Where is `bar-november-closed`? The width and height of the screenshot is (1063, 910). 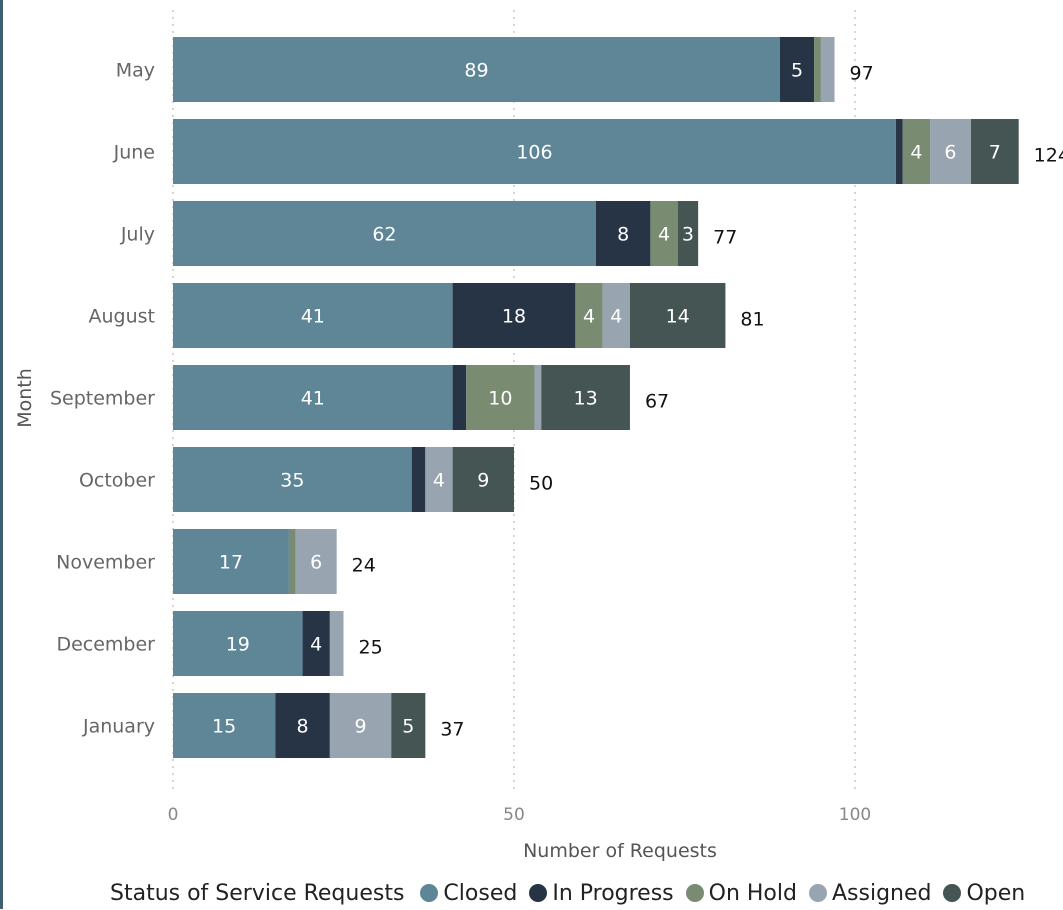 bar-november-closed is located at coordinates (231, 561).